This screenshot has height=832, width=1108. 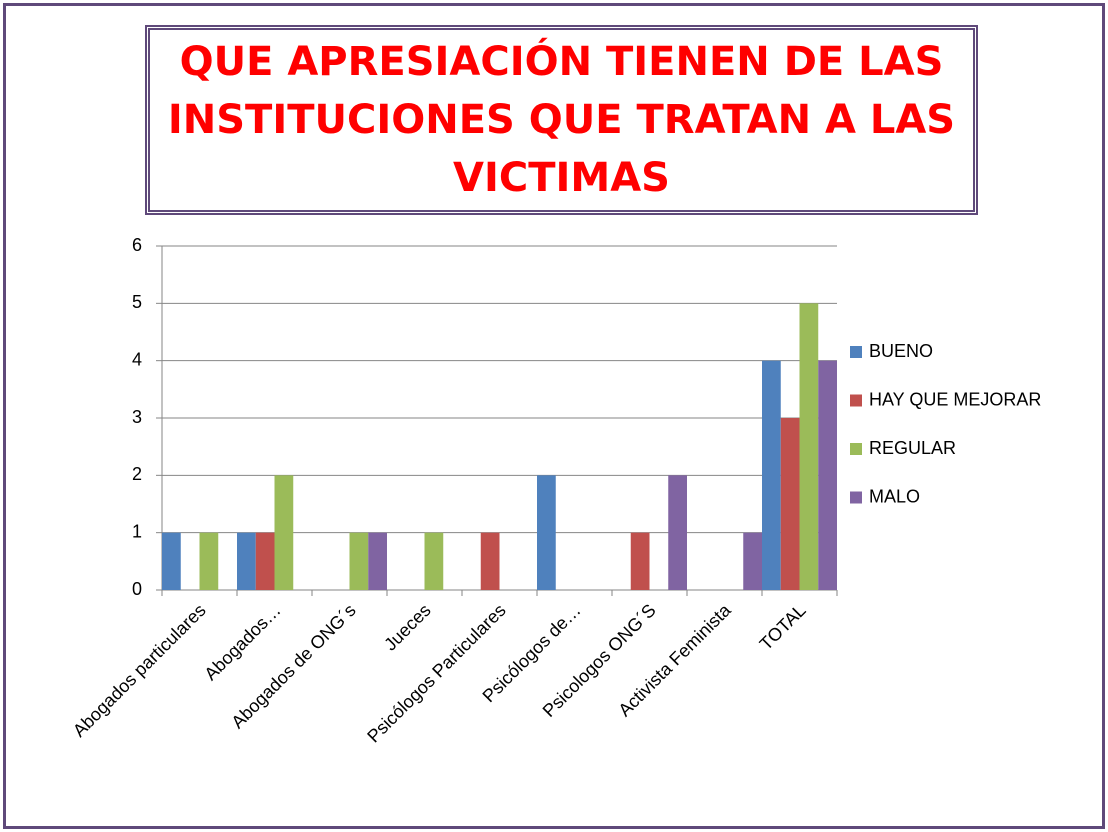 What do you see at coordinates (894, 496) in the screenshot?
I see `legend-label: MALO` at bounding box center [894, 496].